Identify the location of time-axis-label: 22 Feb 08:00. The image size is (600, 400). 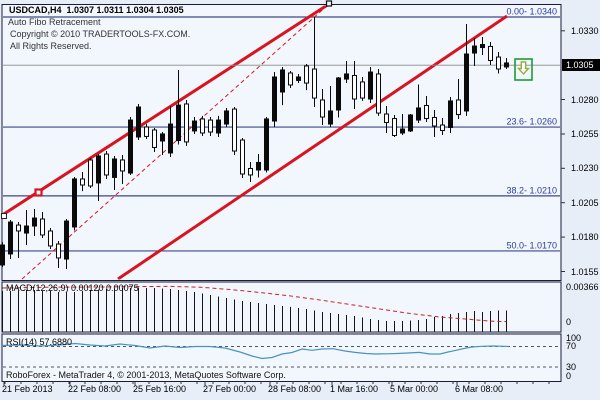
(95, 389).